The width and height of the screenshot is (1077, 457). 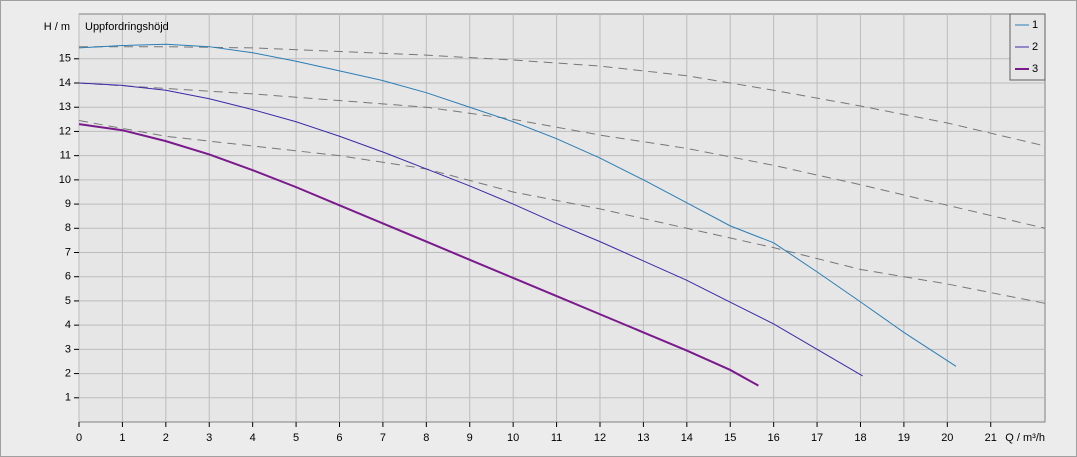 What do you see at coordinates (68, 204) in the screenshot?
I see `y-tick-label: 9` at bounding box center [68, 204].